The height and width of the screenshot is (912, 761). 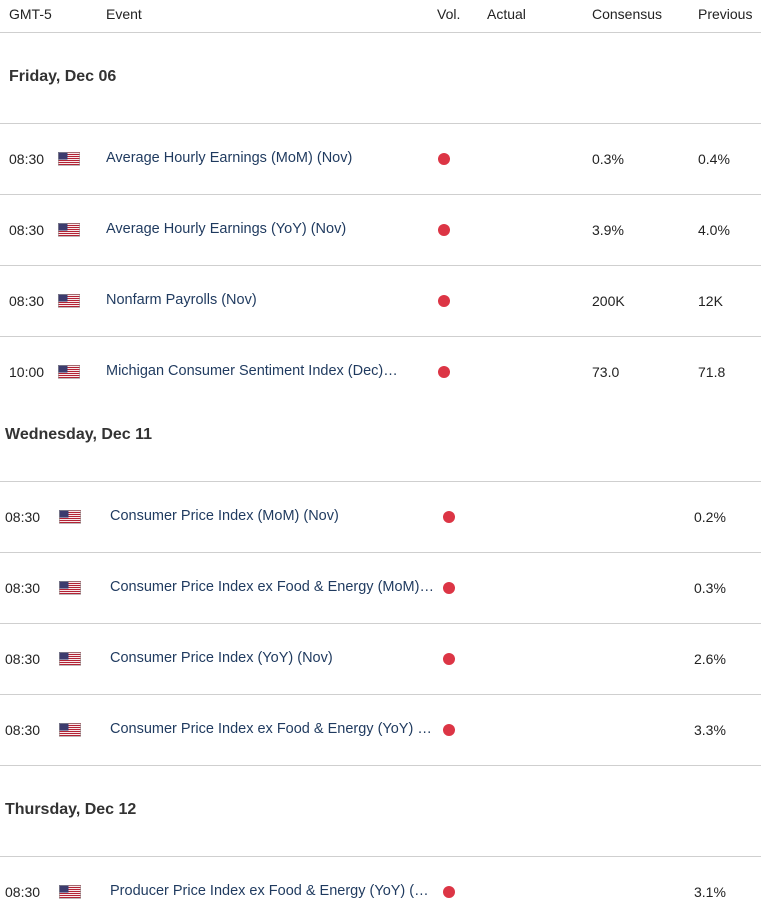 What do you see at coordinates (30, 14) in the screenshot?
I see `header-timezone: GMT-5` at bounding box center [30, 14].